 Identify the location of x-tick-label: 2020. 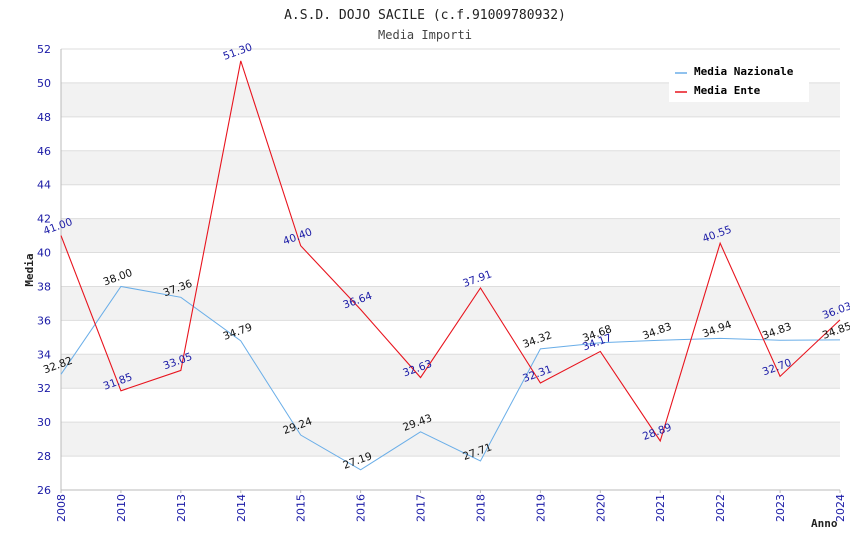
(600, 508).